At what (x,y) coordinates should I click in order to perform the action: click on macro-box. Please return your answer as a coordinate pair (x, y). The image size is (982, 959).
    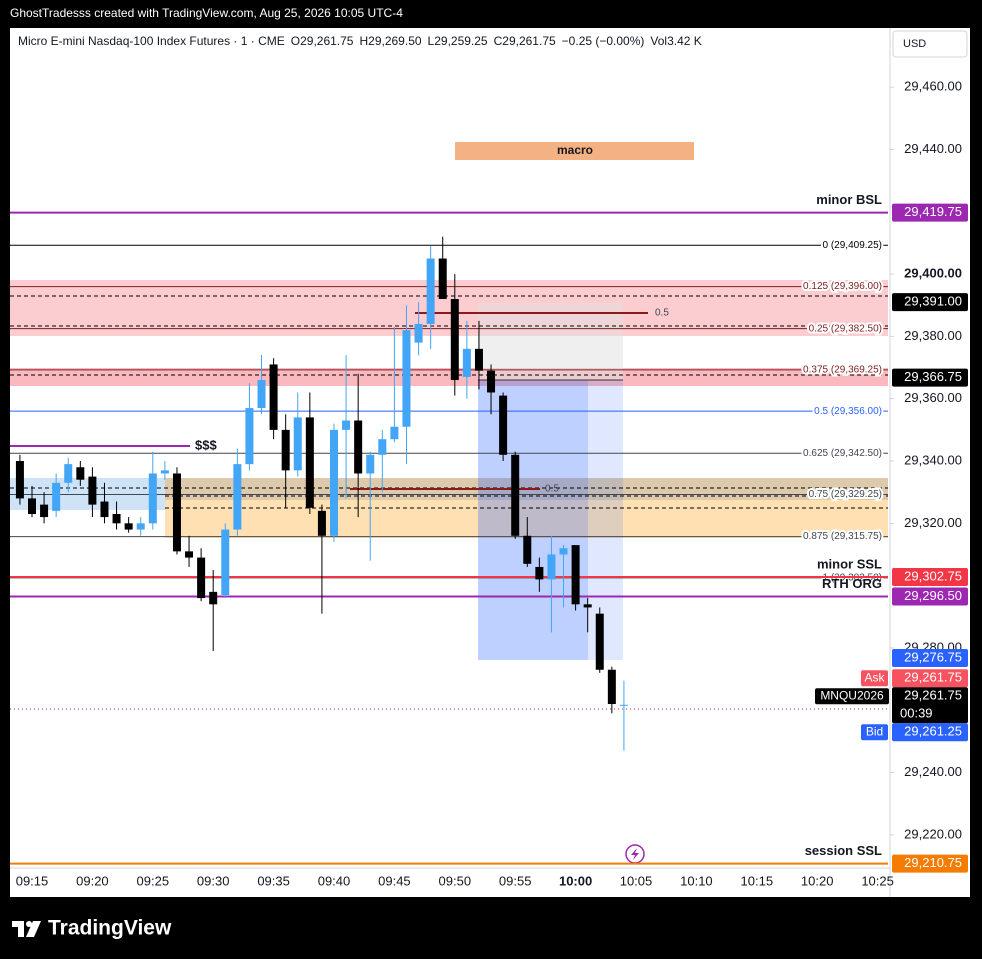
    Looking at the image, I should click on (574, 151).